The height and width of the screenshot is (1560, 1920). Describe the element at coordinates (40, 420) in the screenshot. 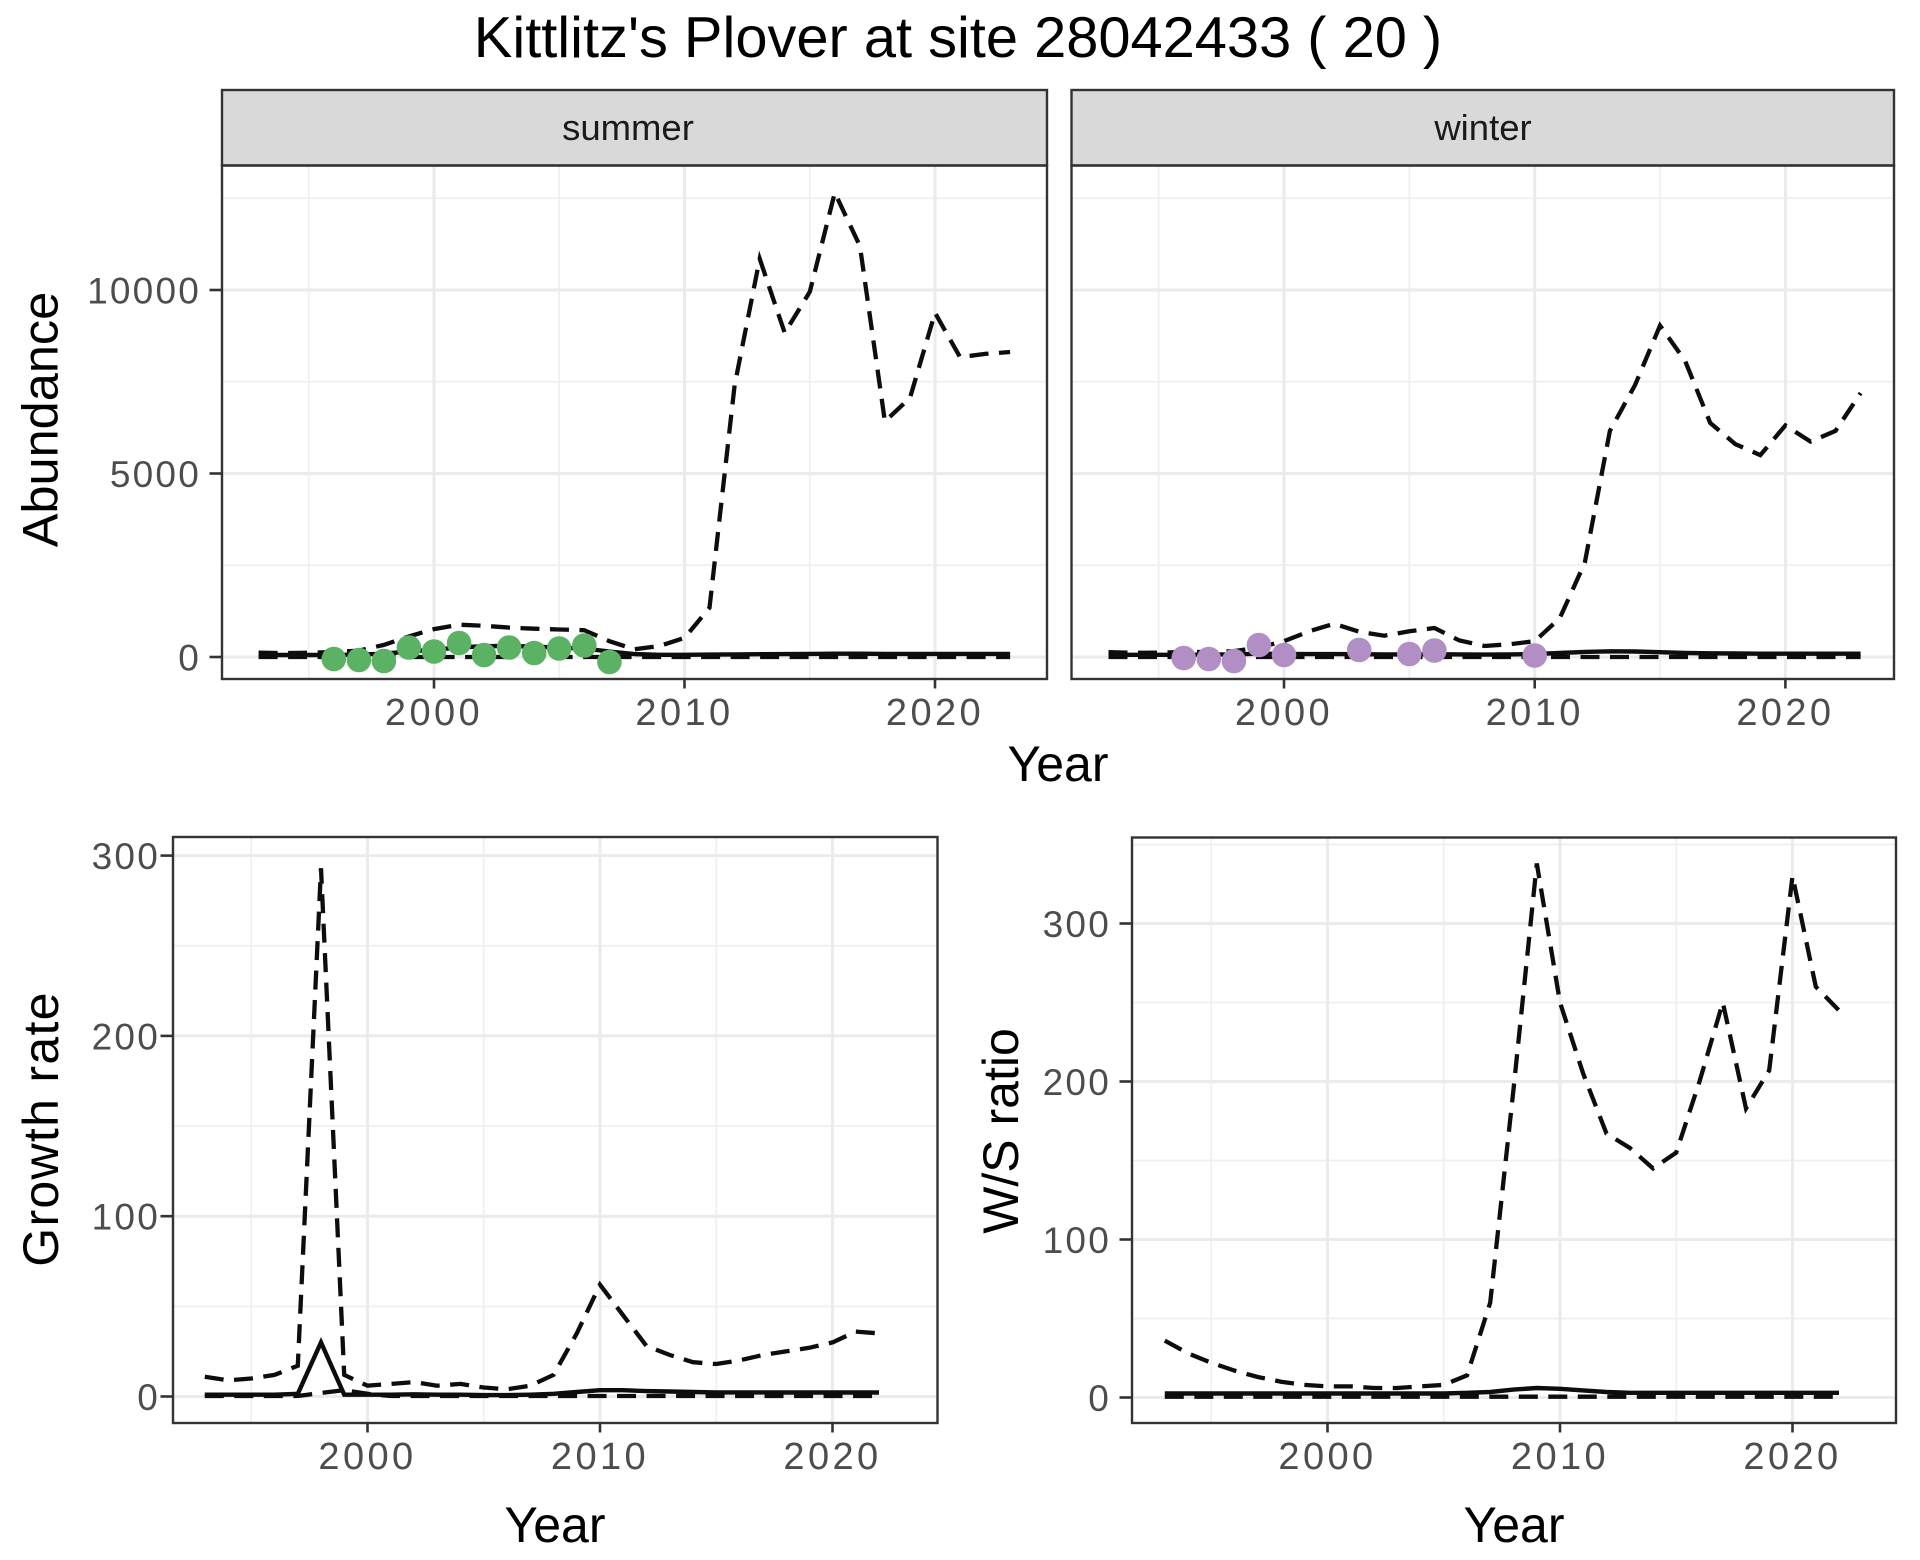

I see `svg-text: Abundance` at that location.